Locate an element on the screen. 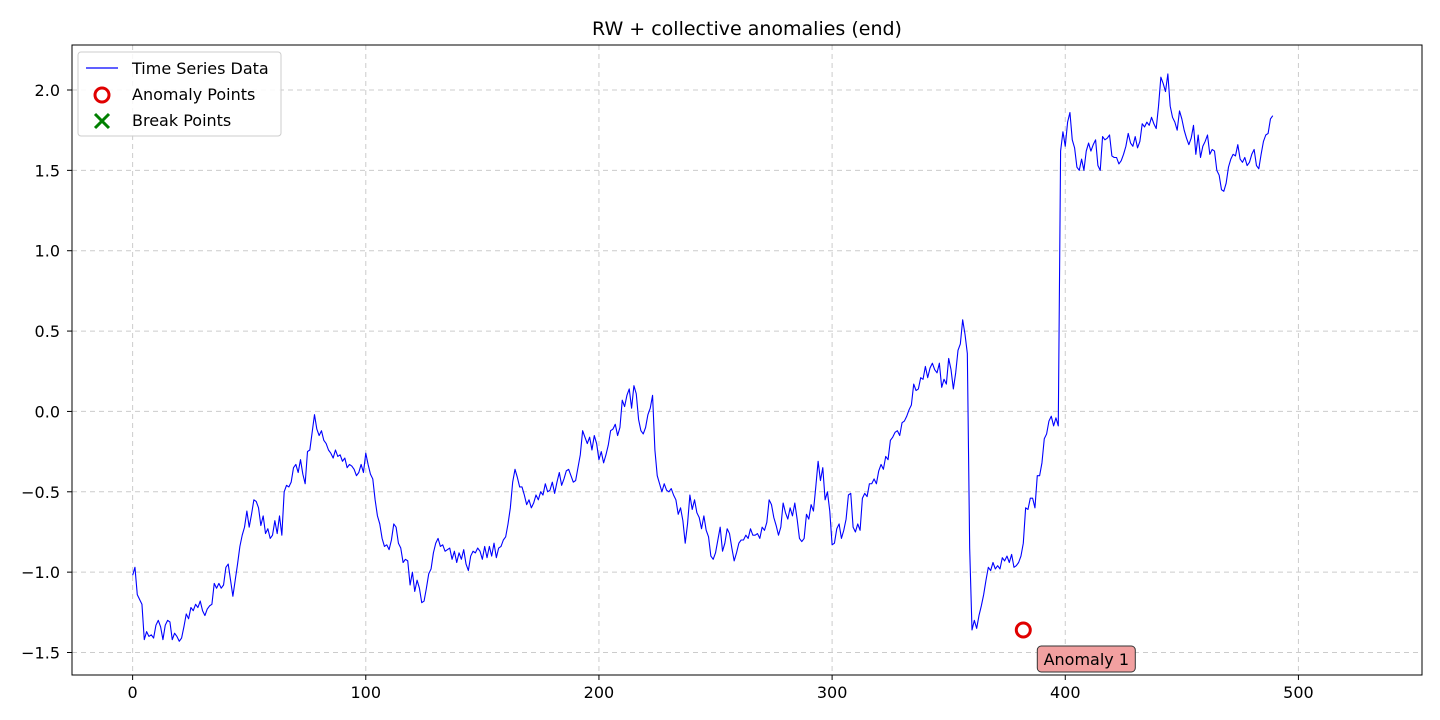 The image size is (1440, 720). legend-label: Time Series Data is located at coordinates (200, 68).